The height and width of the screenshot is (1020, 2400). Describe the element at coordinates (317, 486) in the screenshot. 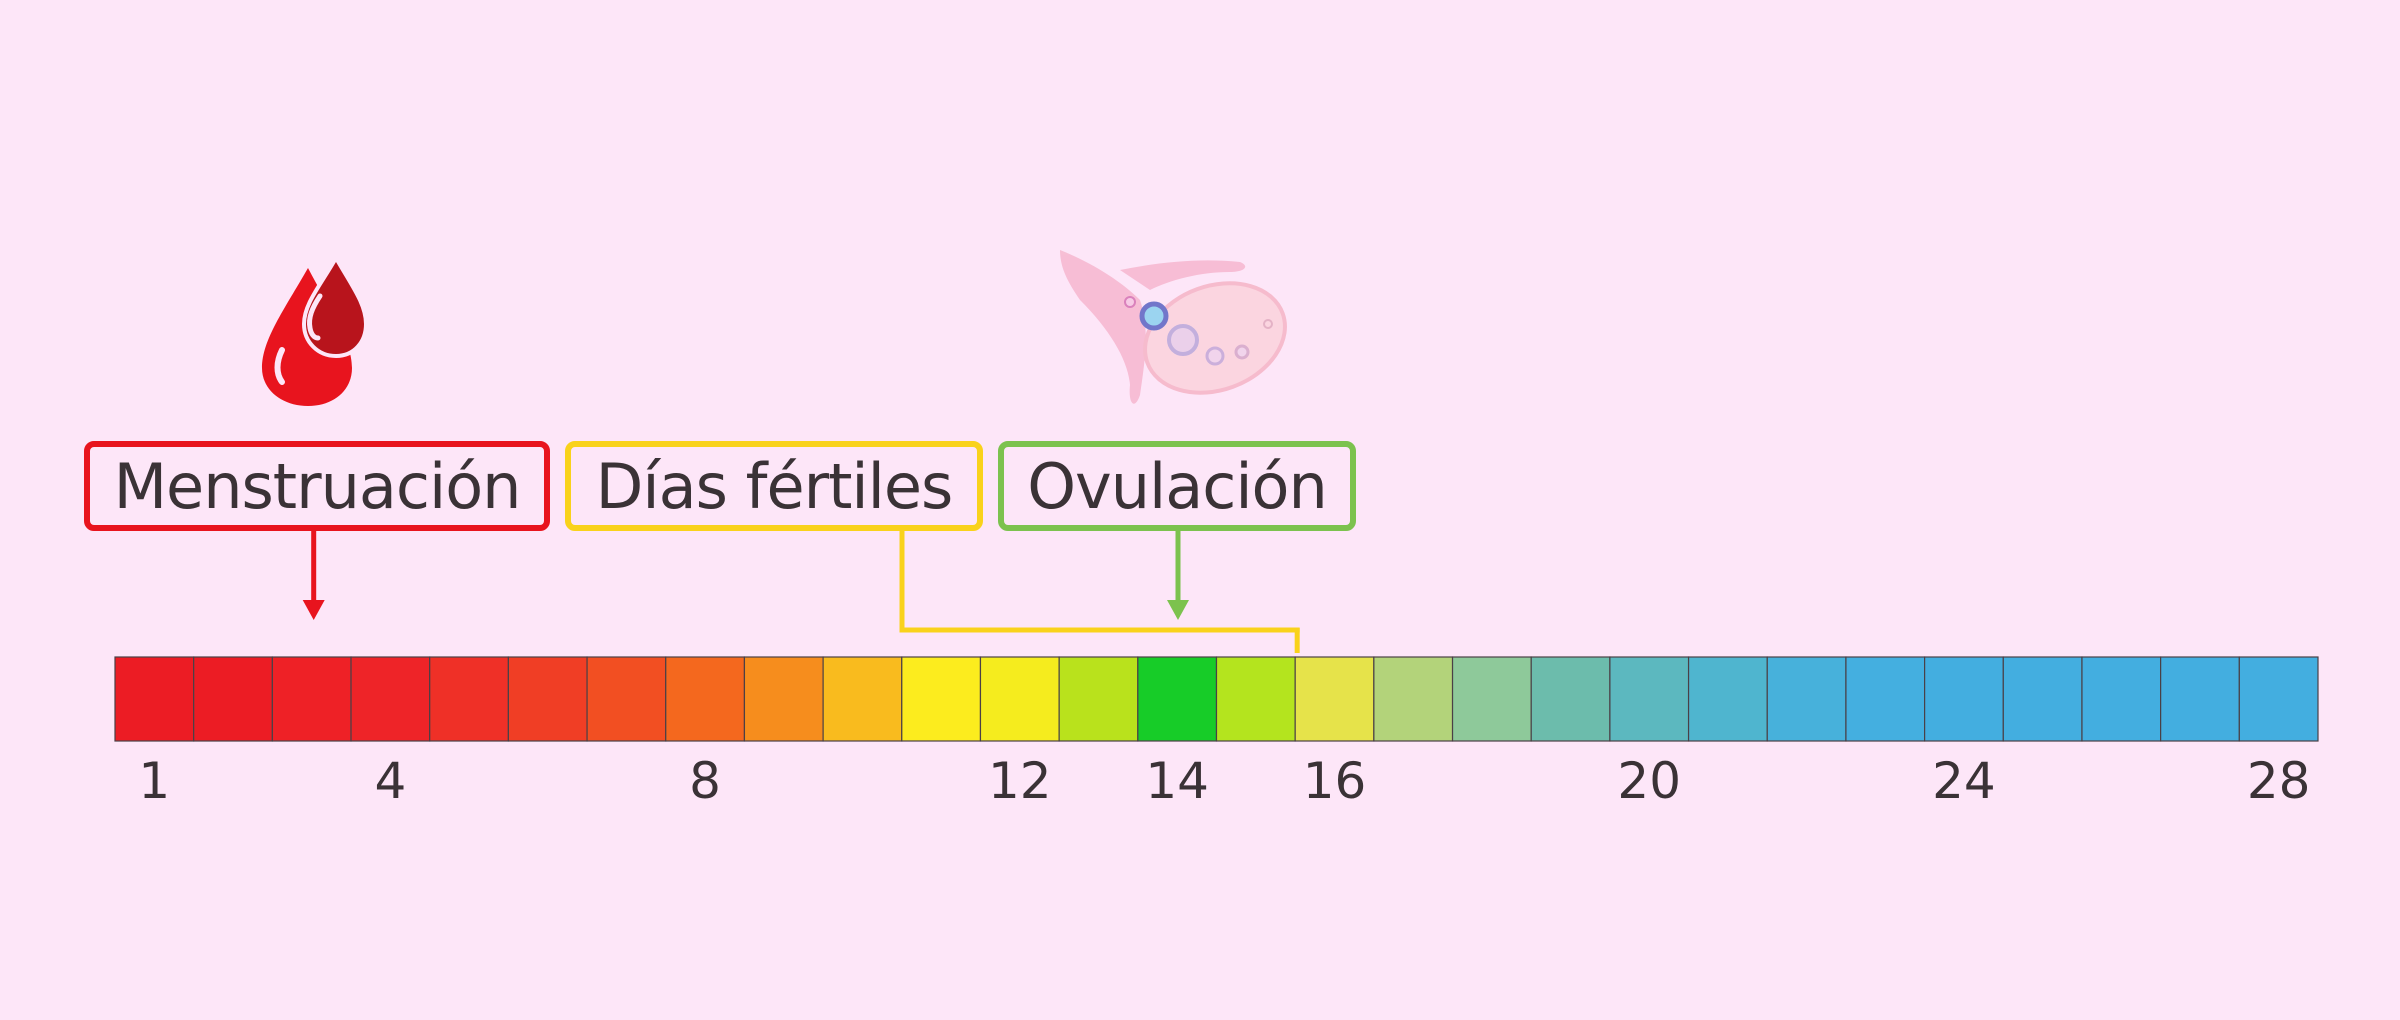

I see `menstruation-label: Menstruación` at that location.